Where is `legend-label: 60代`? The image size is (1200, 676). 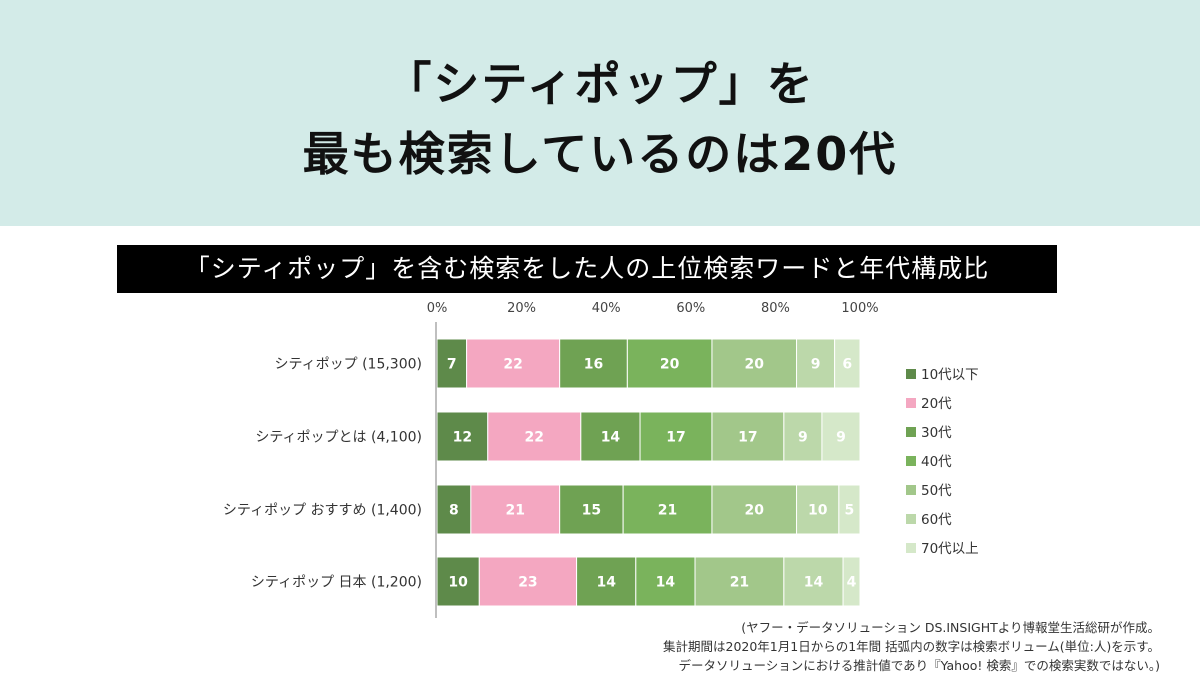
legend-label: 60代 is located at coordinates (936, 520).